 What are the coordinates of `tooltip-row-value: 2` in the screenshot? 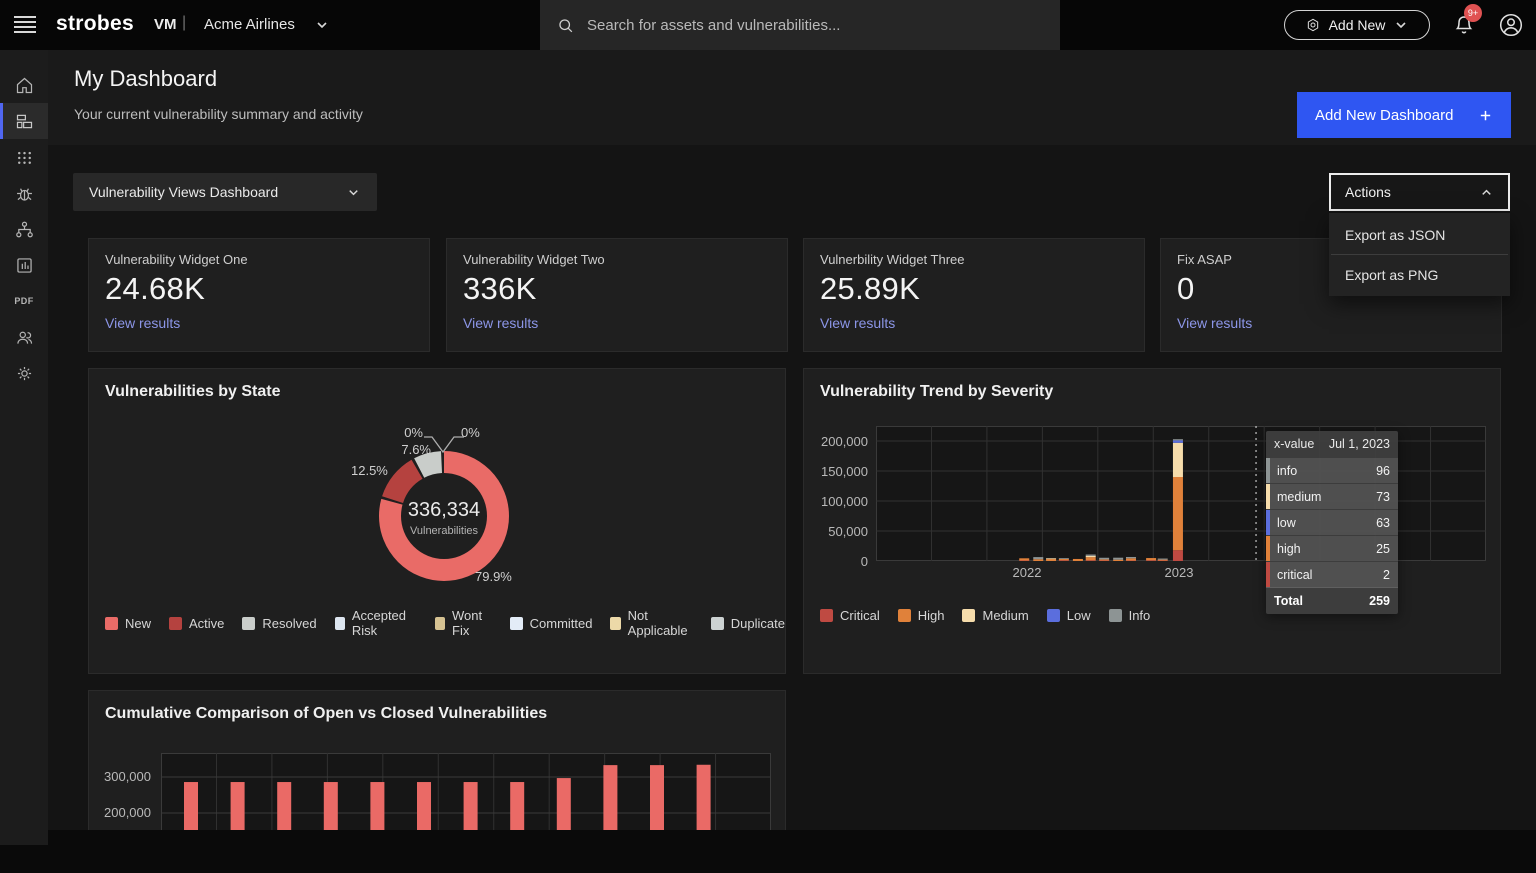 It's located at (1386, 574).